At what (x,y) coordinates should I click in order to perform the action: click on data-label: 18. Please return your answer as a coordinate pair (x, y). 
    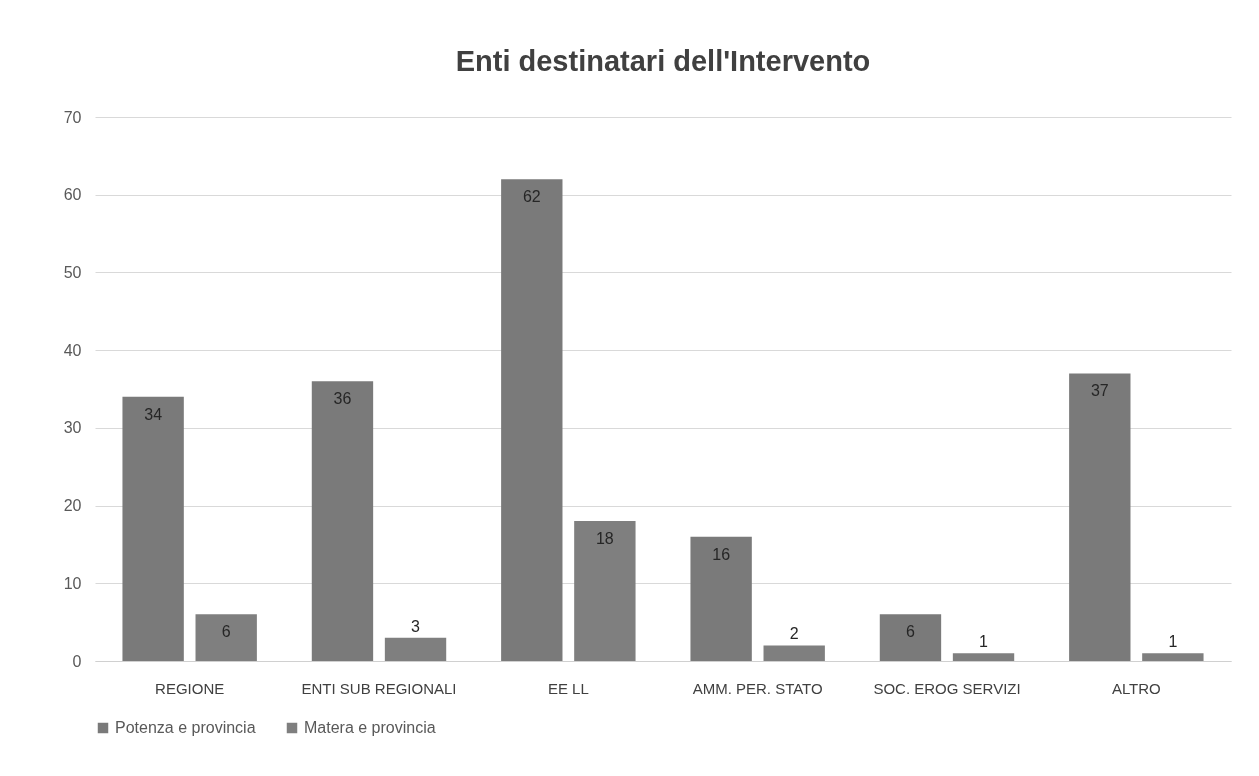
    Looking at the image, I should click on (604, 539).